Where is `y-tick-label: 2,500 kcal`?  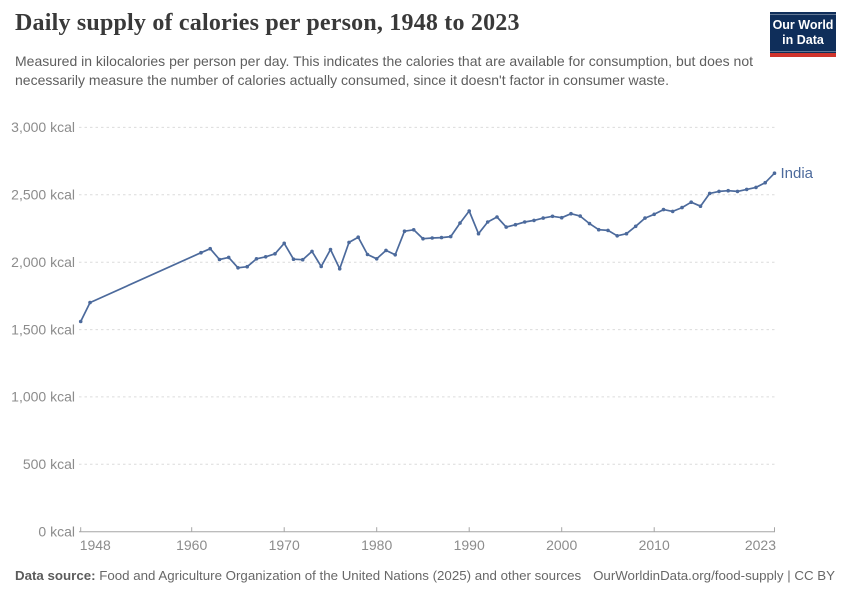 y-tick-label: 2,500 kcal is located at coordinates (43, 195).